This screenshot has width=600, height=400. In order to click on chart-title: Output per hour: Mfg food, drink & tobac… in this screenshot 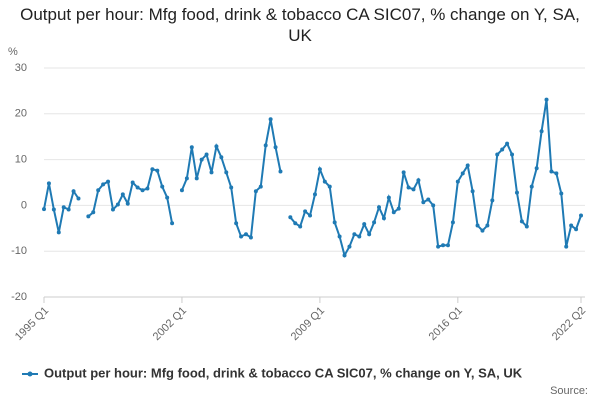, I will do `click(300, 25)`.